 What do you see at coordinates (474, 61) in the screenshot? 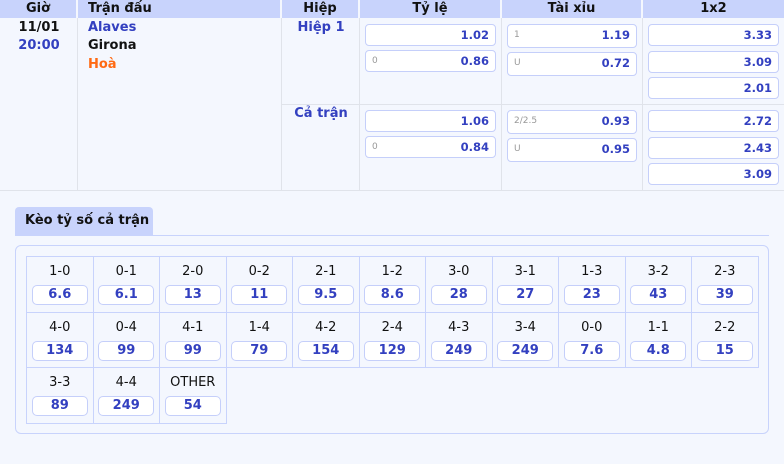
I see `handicap-odds: 0.86` at bounding box center [474, 61].